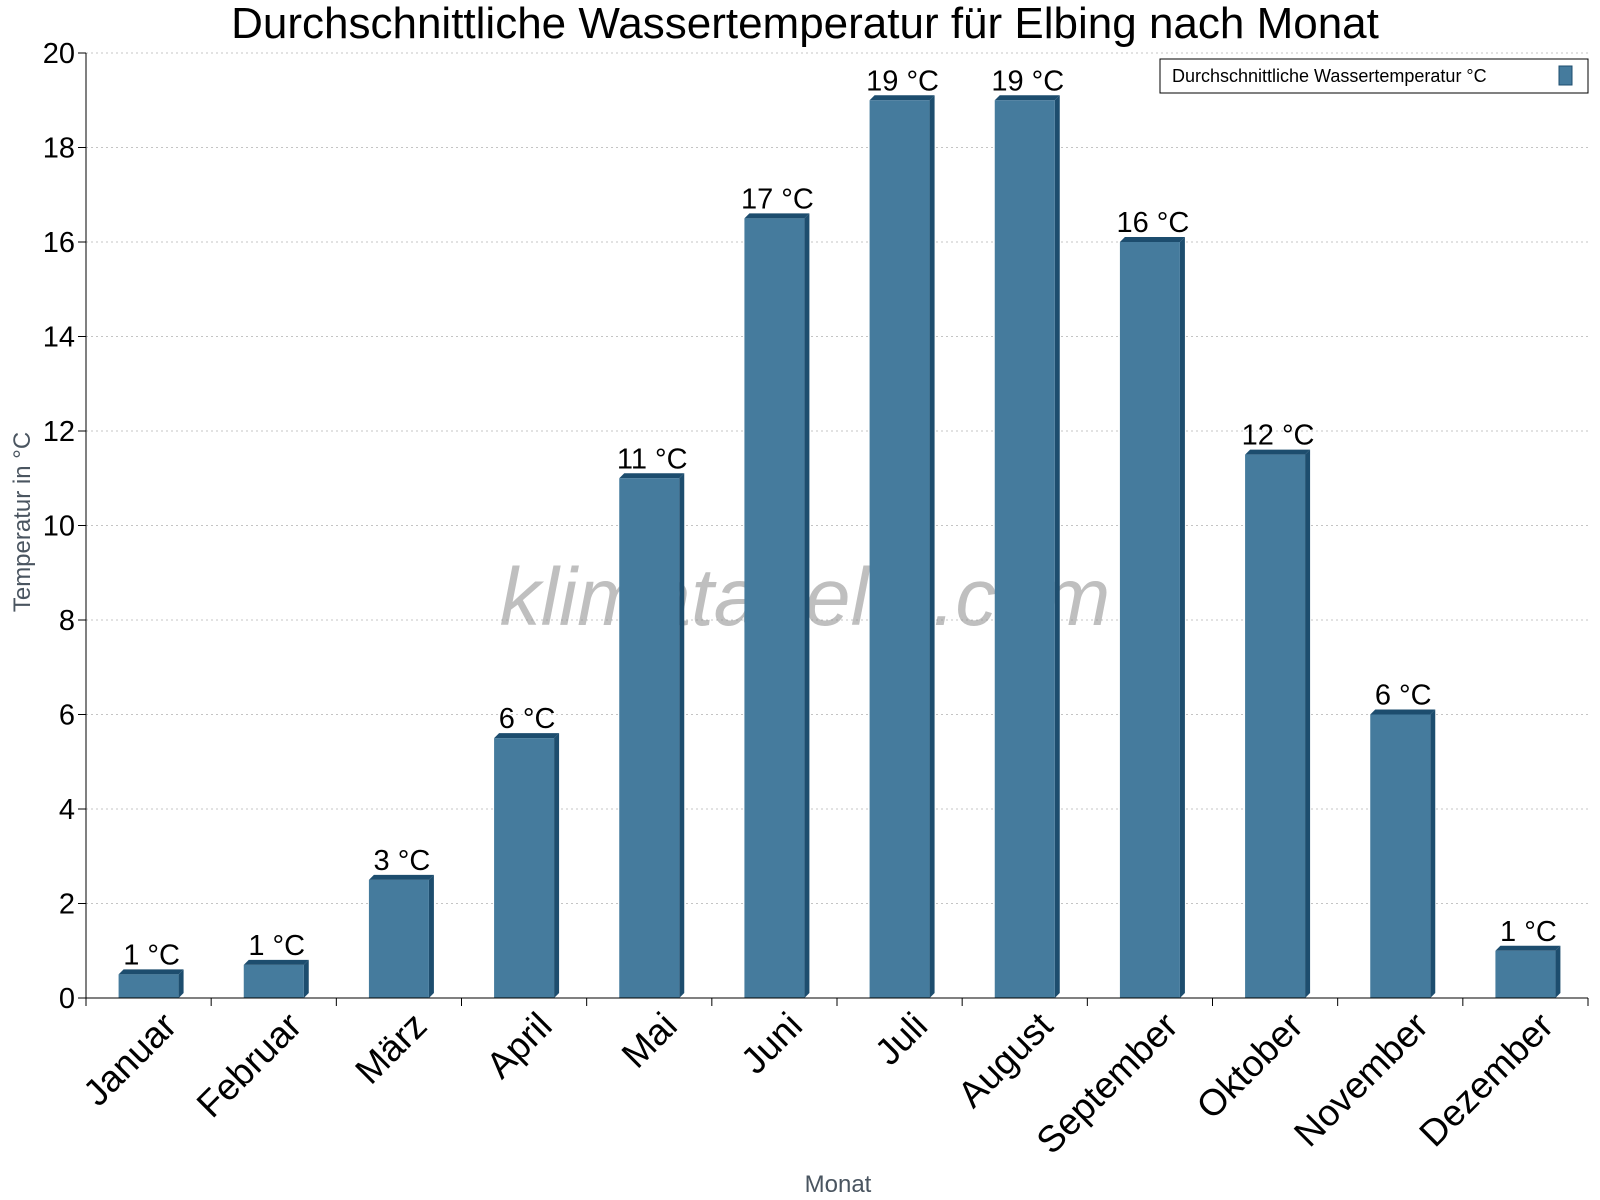  Describe the element at coordinates (1329, 76) in the screenshot. I see `legend-entry-label: Durchschnittliche Wassertemperatur °C` at that location.